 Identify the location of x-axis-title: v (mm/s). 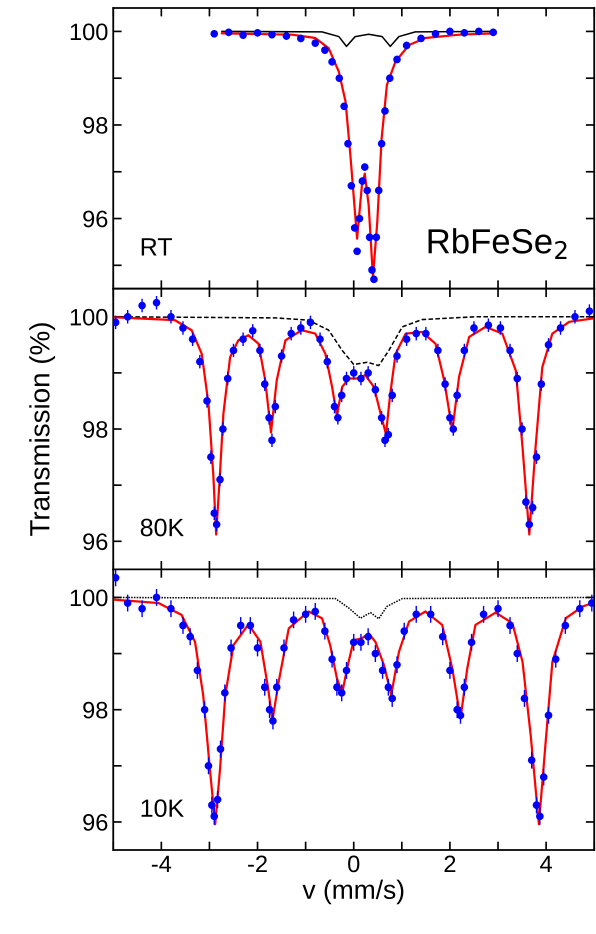
(353, 892).